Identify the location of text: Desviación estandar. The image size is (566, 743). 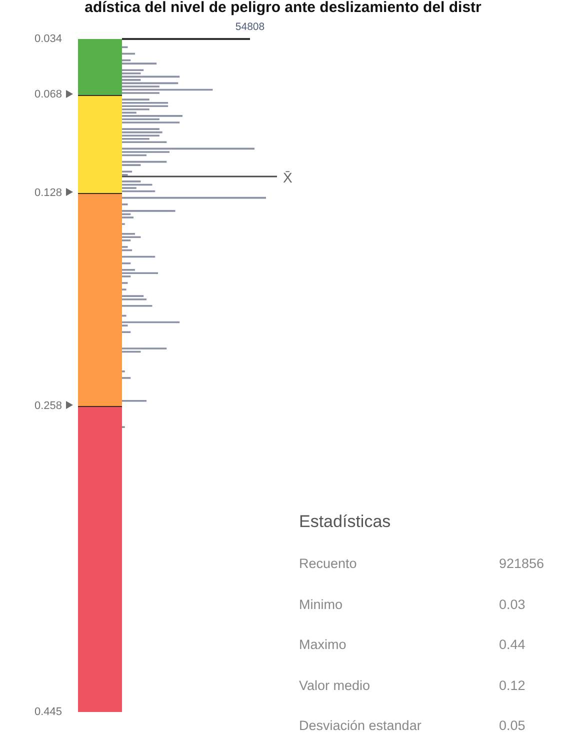
(360, 726).